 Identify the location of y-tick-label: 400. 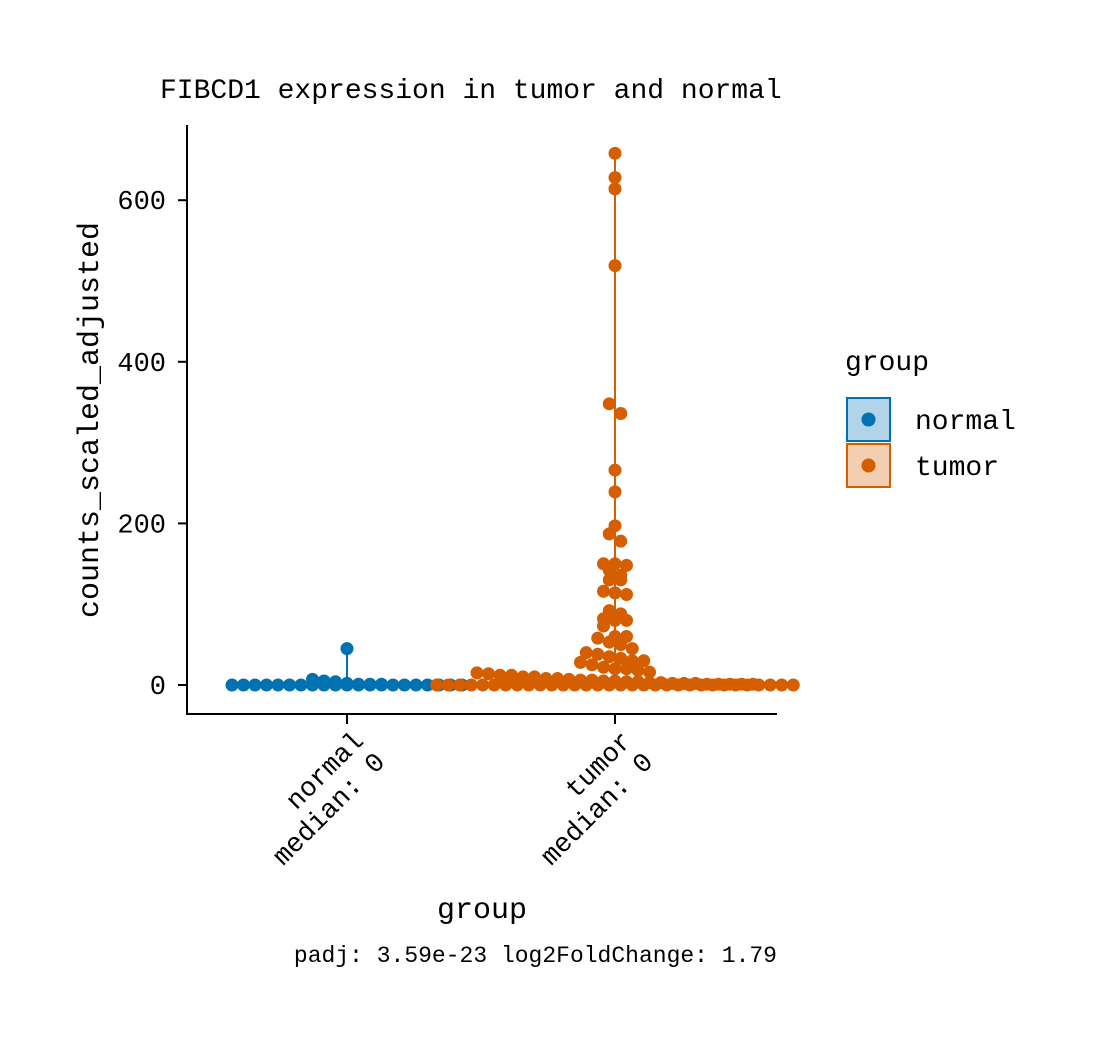
(141, 365).